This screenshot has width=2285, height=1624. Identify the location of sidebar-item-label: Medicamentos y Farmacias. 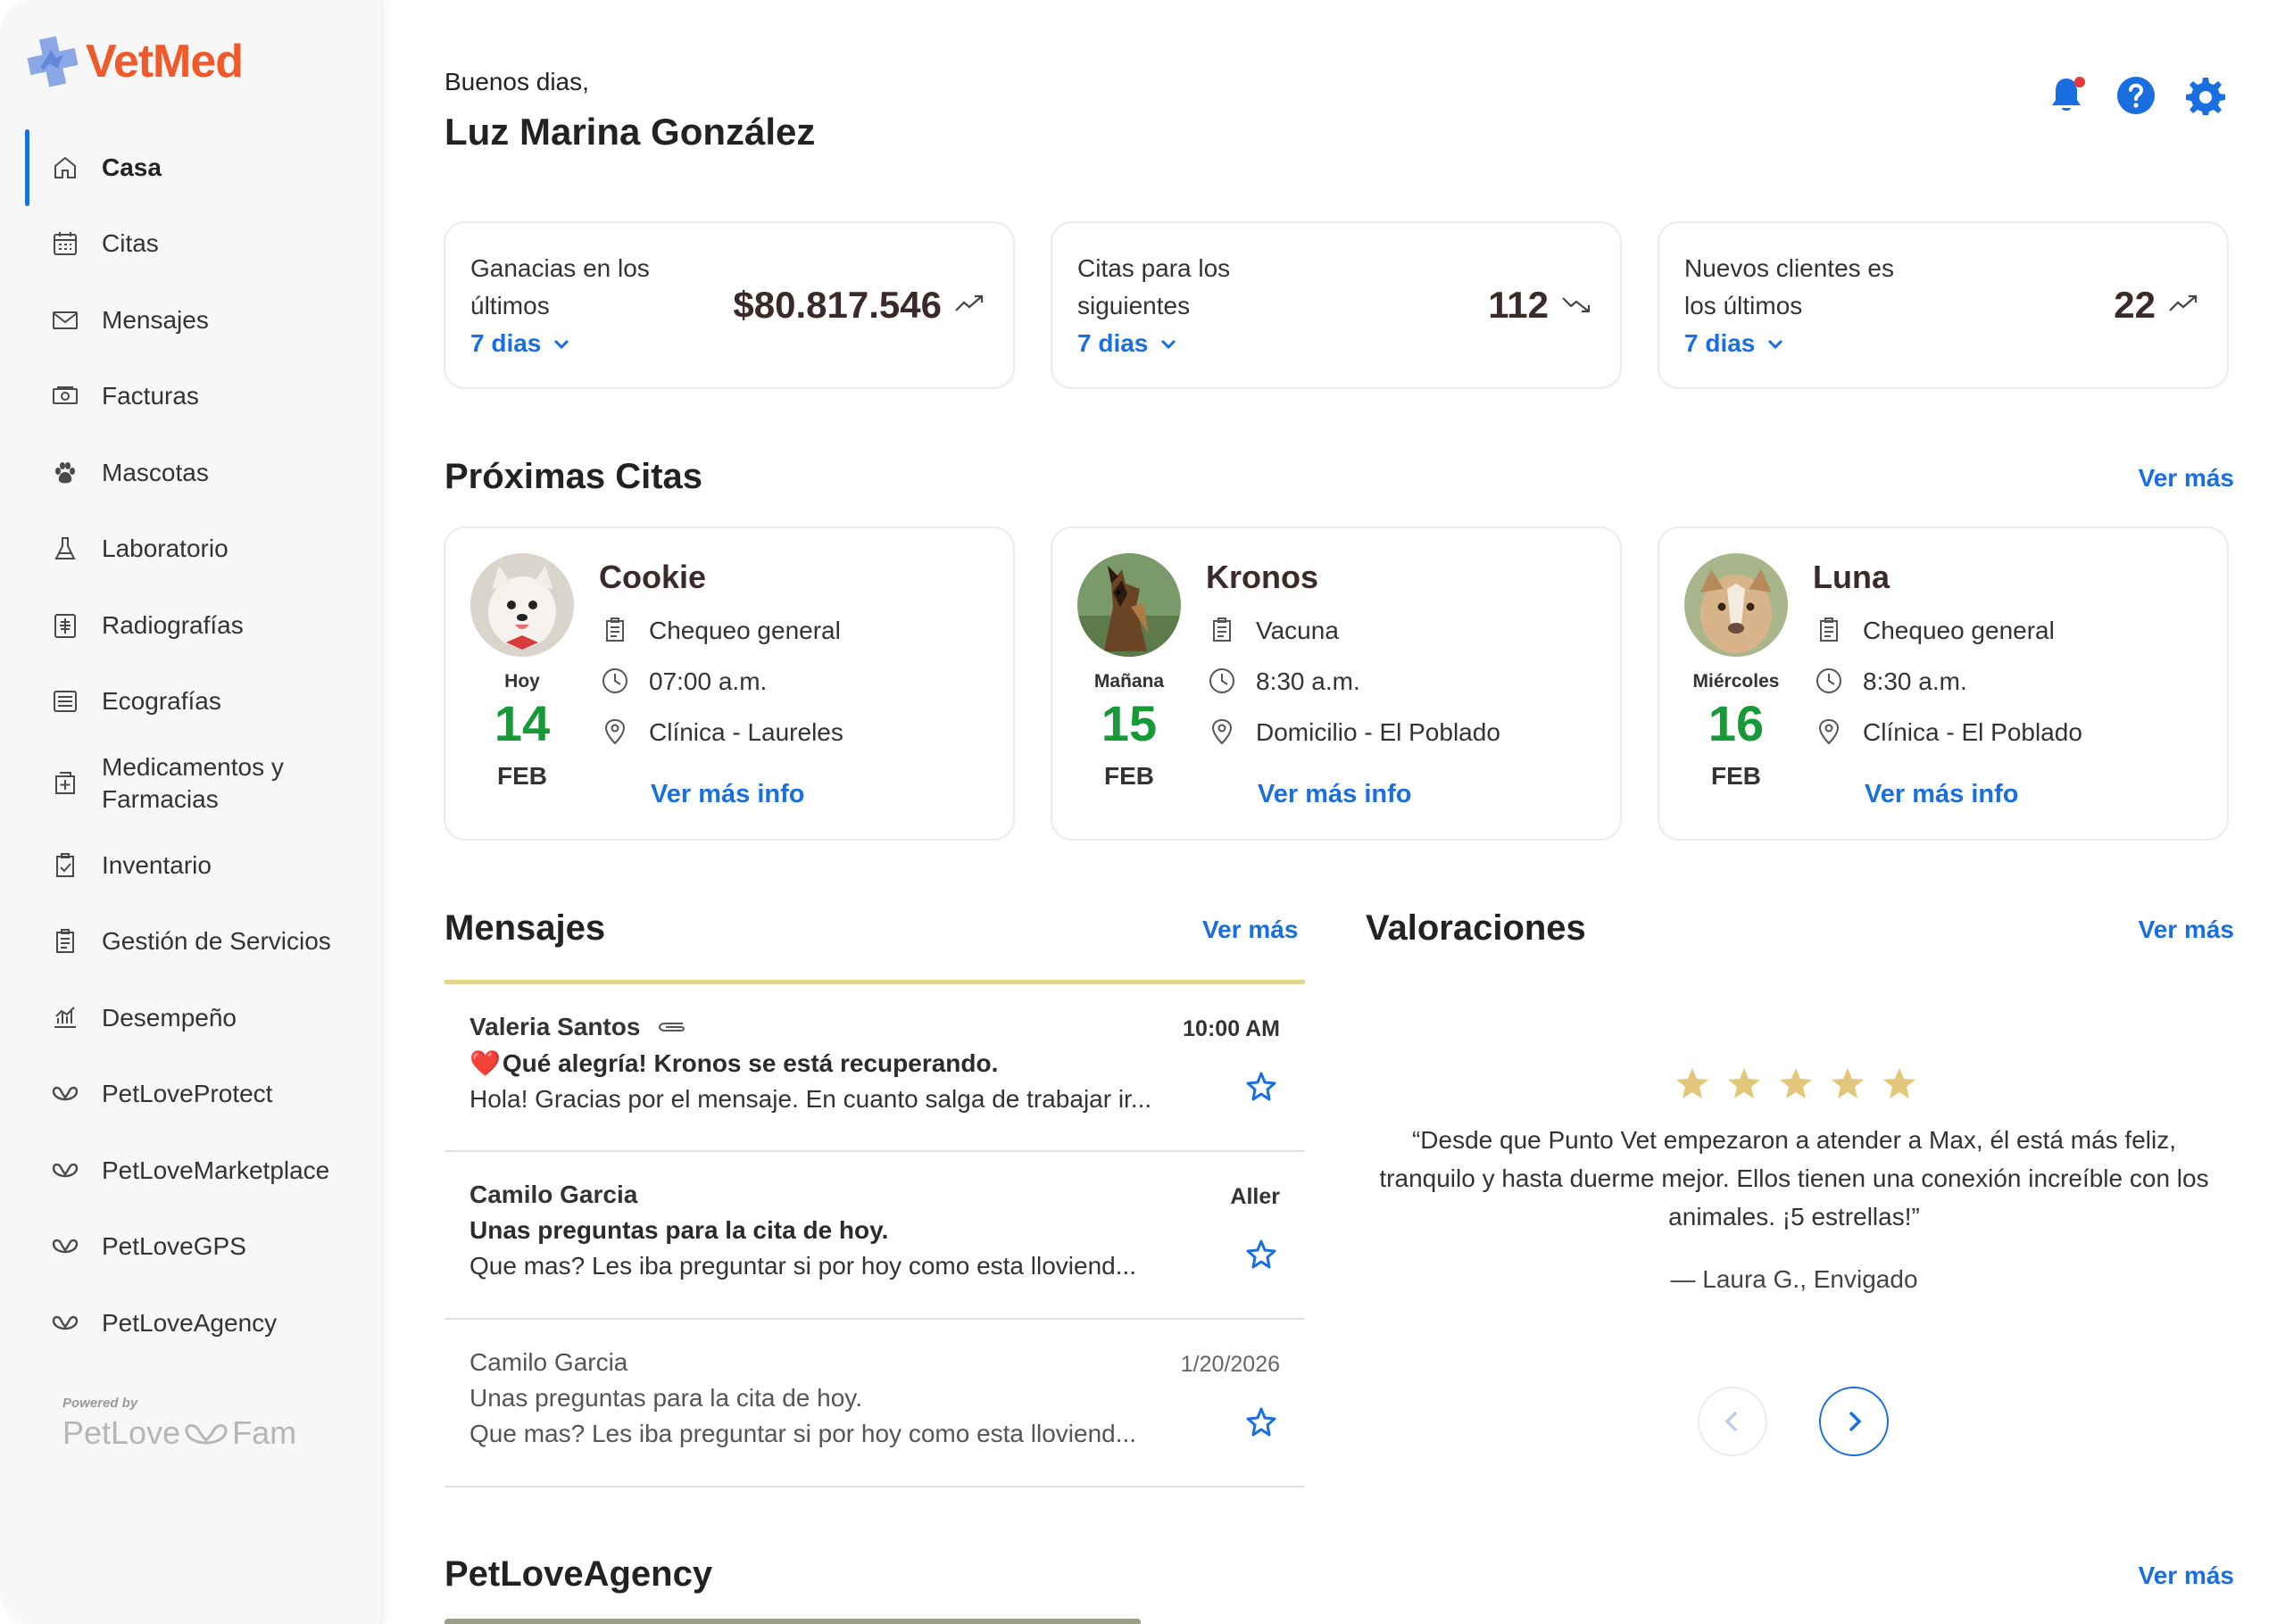
(193, 783).